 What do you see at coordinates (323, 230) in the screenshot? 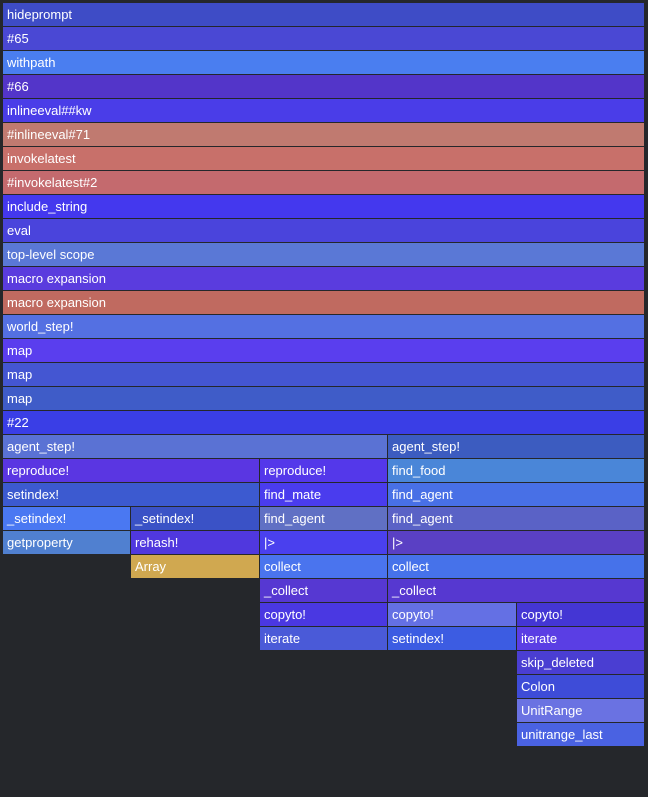
I see `flame-frame: eval` at bounding box center [323, 230].